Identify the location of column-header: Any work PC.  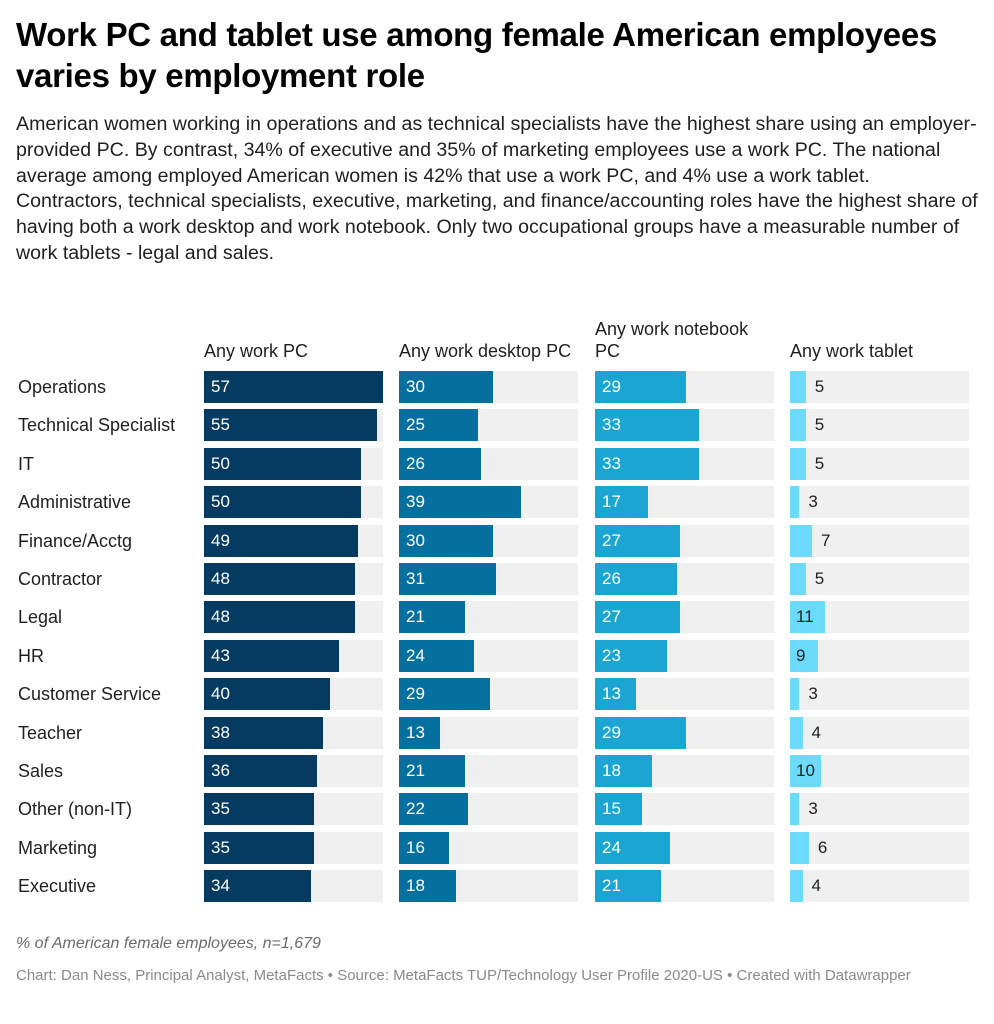
(256, 351).